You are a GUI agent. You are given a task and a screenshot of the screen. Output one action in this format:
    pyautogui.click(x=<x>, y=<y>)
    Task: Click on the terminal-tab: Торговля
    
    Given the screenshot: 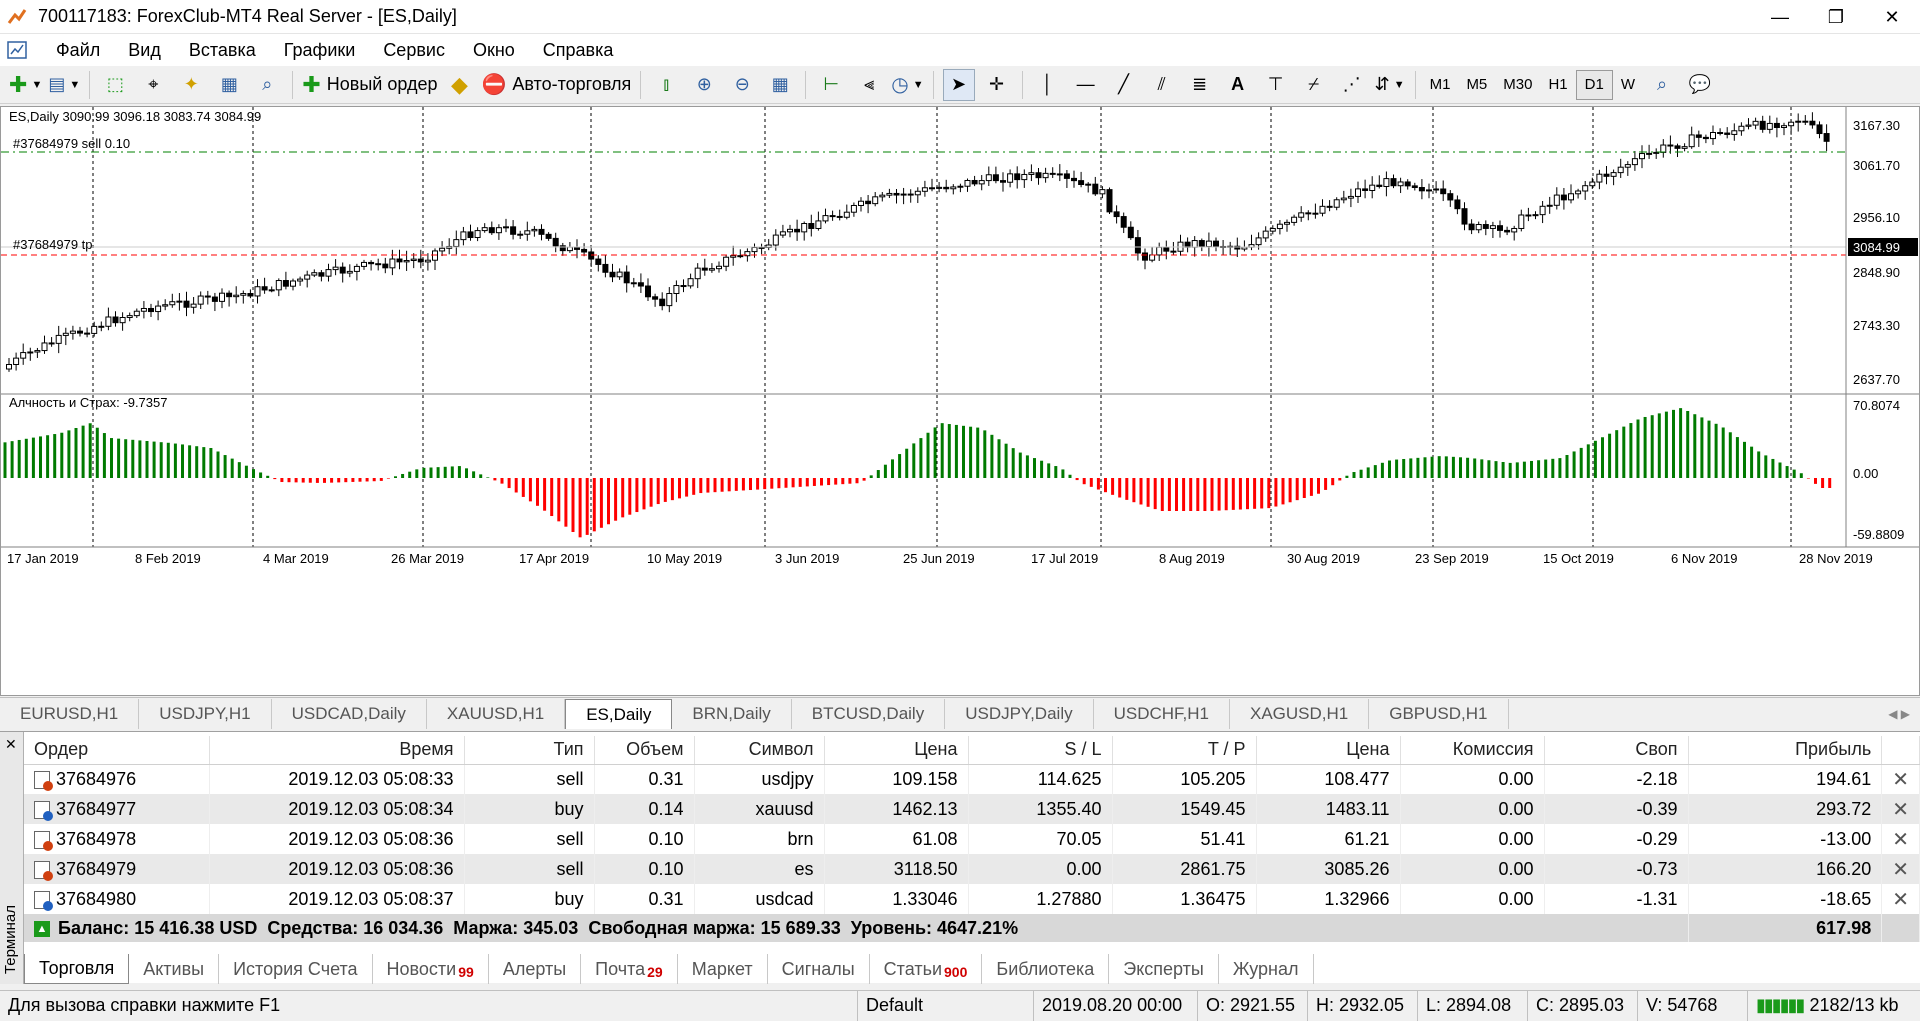 What is the action you would take?
    pyautogui.click(x=77, y=969)
    